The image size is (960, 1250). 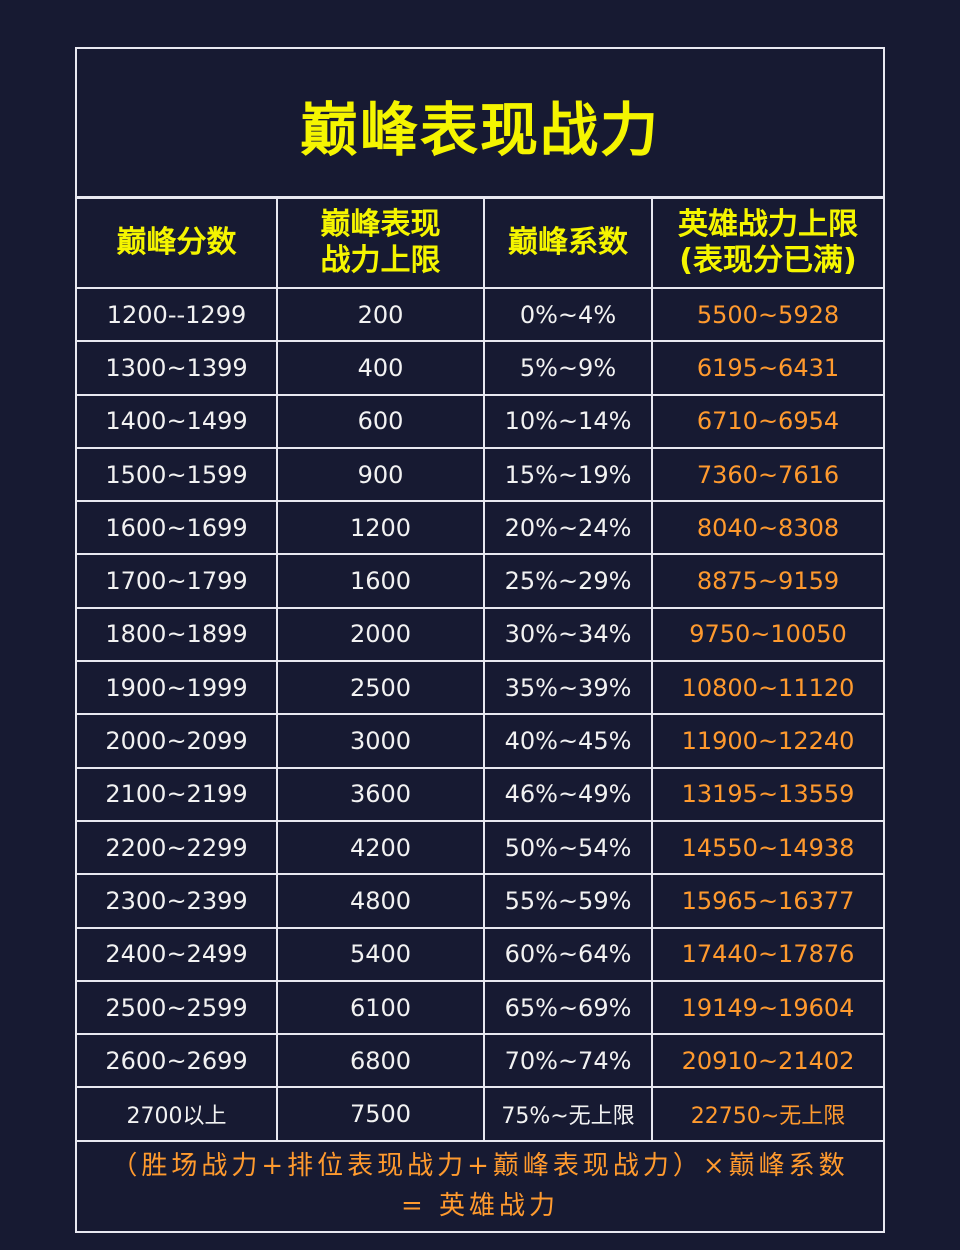 What do you see at coordinates (380, 954) in the screenshot?
I see `cell-limit: 5400` at bounding box center [380, 954].